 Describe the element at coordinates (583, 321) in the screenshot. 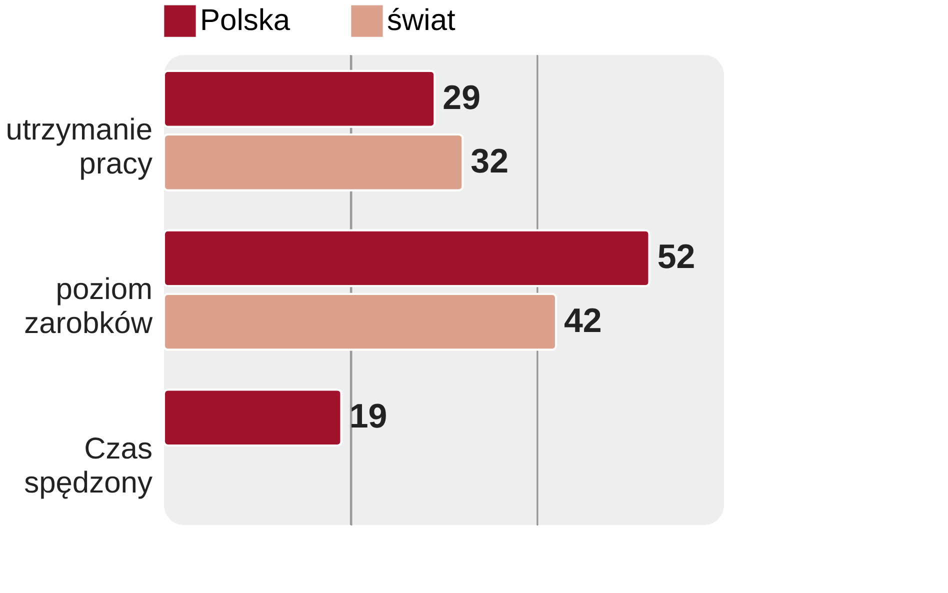

I see `data-label: 42` at that location.